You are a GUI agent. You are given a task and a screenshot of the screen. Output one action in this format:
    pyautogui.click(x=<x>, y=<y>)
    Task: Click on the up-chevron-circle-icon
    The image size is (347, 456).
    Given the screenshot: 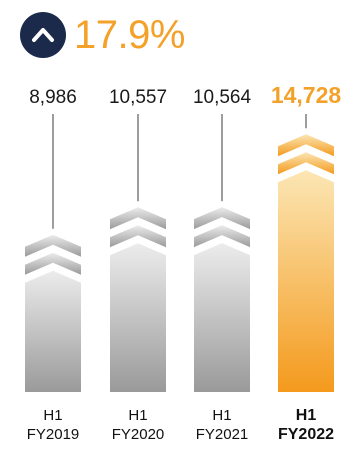 What is the action you would take?
    pyautogui.click(x=43, y=35)
    